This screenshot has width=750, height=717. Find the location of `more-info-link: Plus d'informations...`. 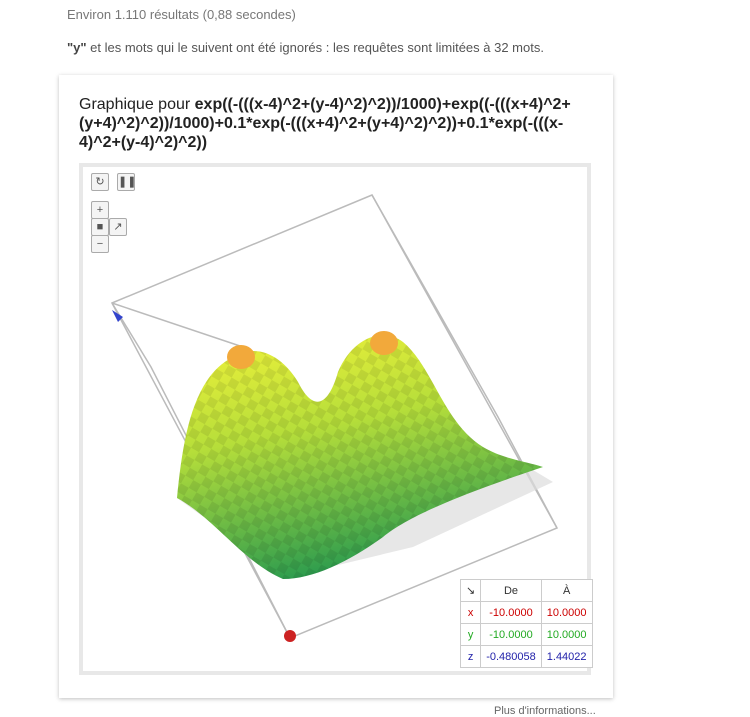

more-info-link: Plus d'informations... is located at coordinates (545, 711).